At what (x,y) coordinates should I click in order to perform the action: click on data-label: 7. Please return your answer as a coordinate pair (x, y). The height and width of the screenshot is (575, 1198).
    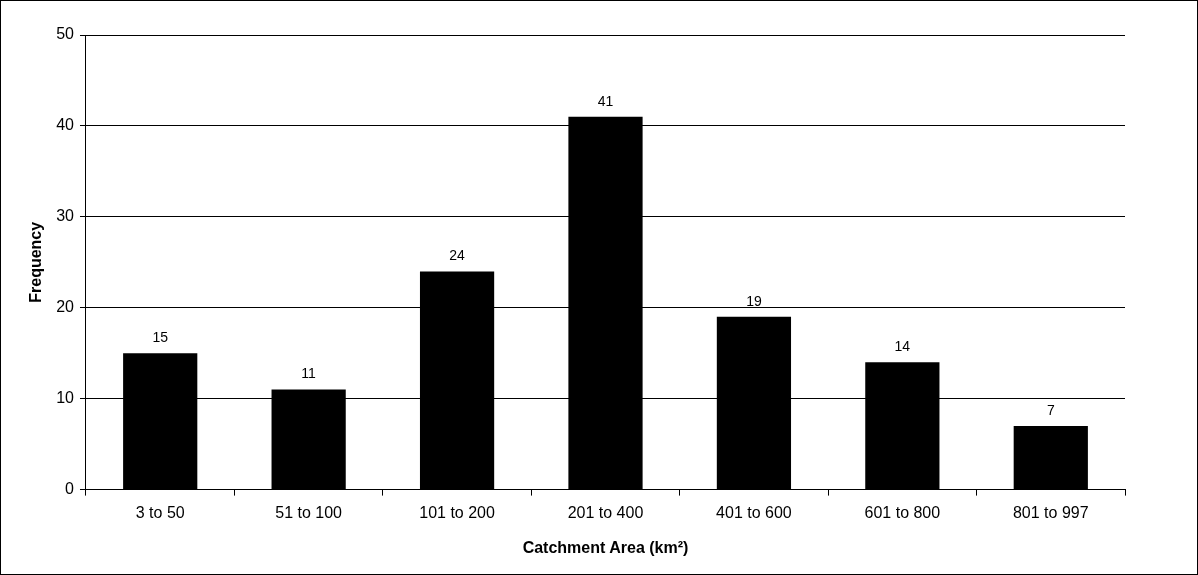
    Looking at the image, I should click on (1050, 409).